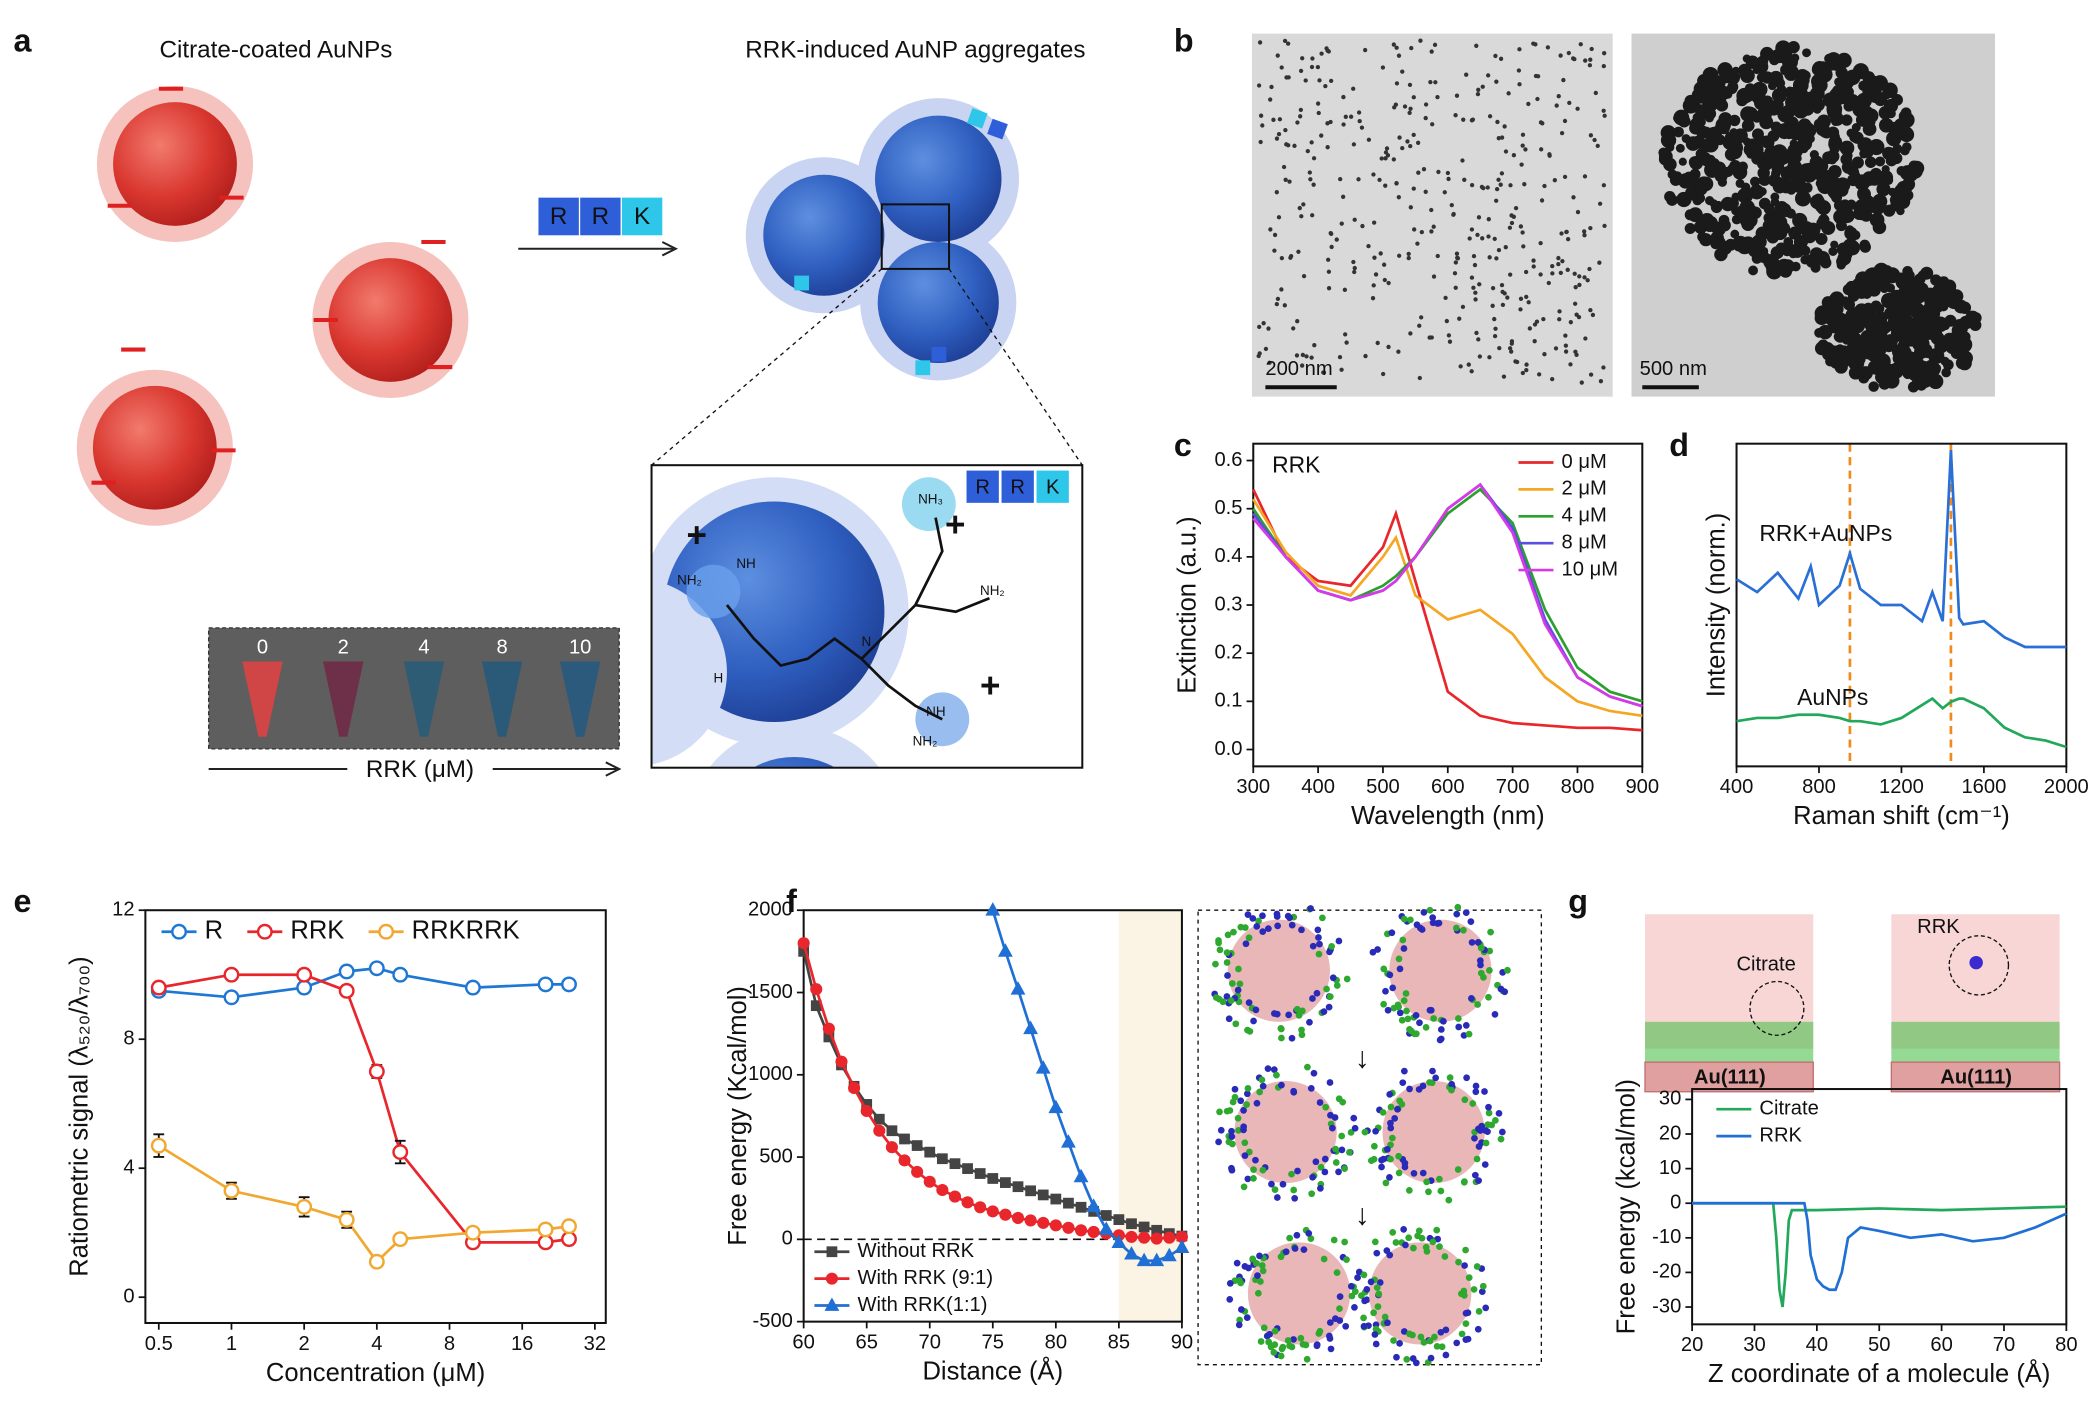 This screenshot has width=2100, height=1410. I want to click on tube-label: 0, so click(262, 647).